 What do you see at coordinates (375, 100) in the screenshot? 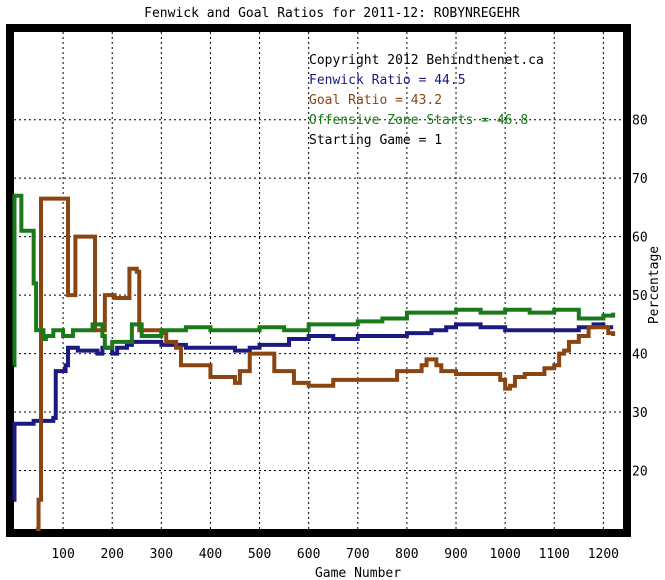
I see `annotation-2: Goal Ratio = 43.2` at bounding box center [375, 100].